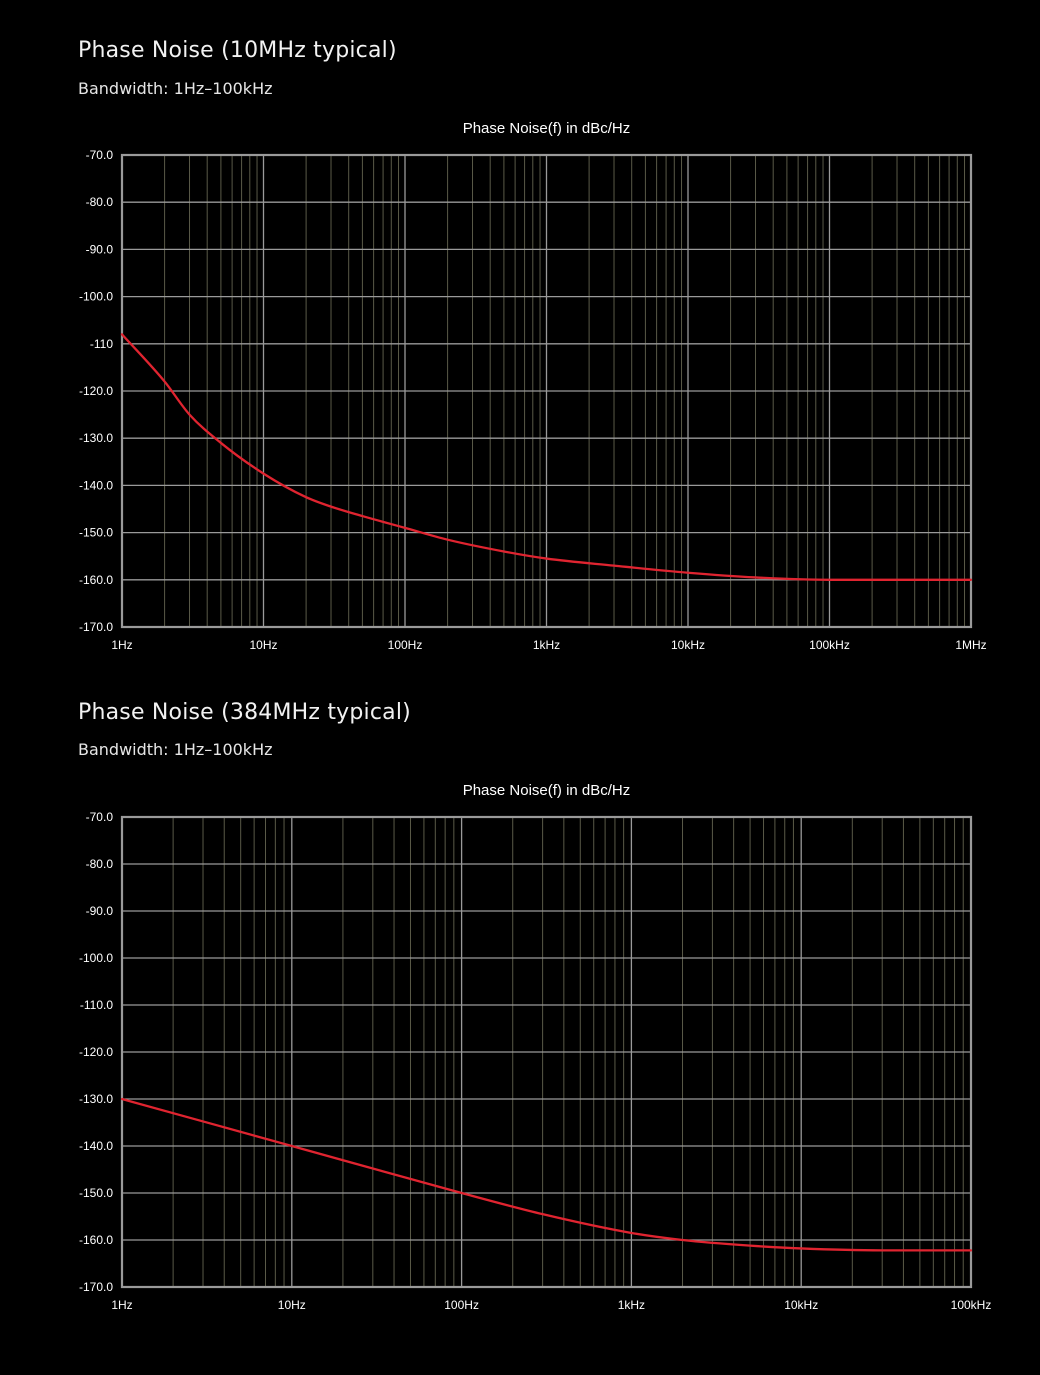  What do you see at coordinates (237, 50) in the screenshot?
I see `section-heading: Phase Noise (10MHz typical)` at bounding box center [237, 50].